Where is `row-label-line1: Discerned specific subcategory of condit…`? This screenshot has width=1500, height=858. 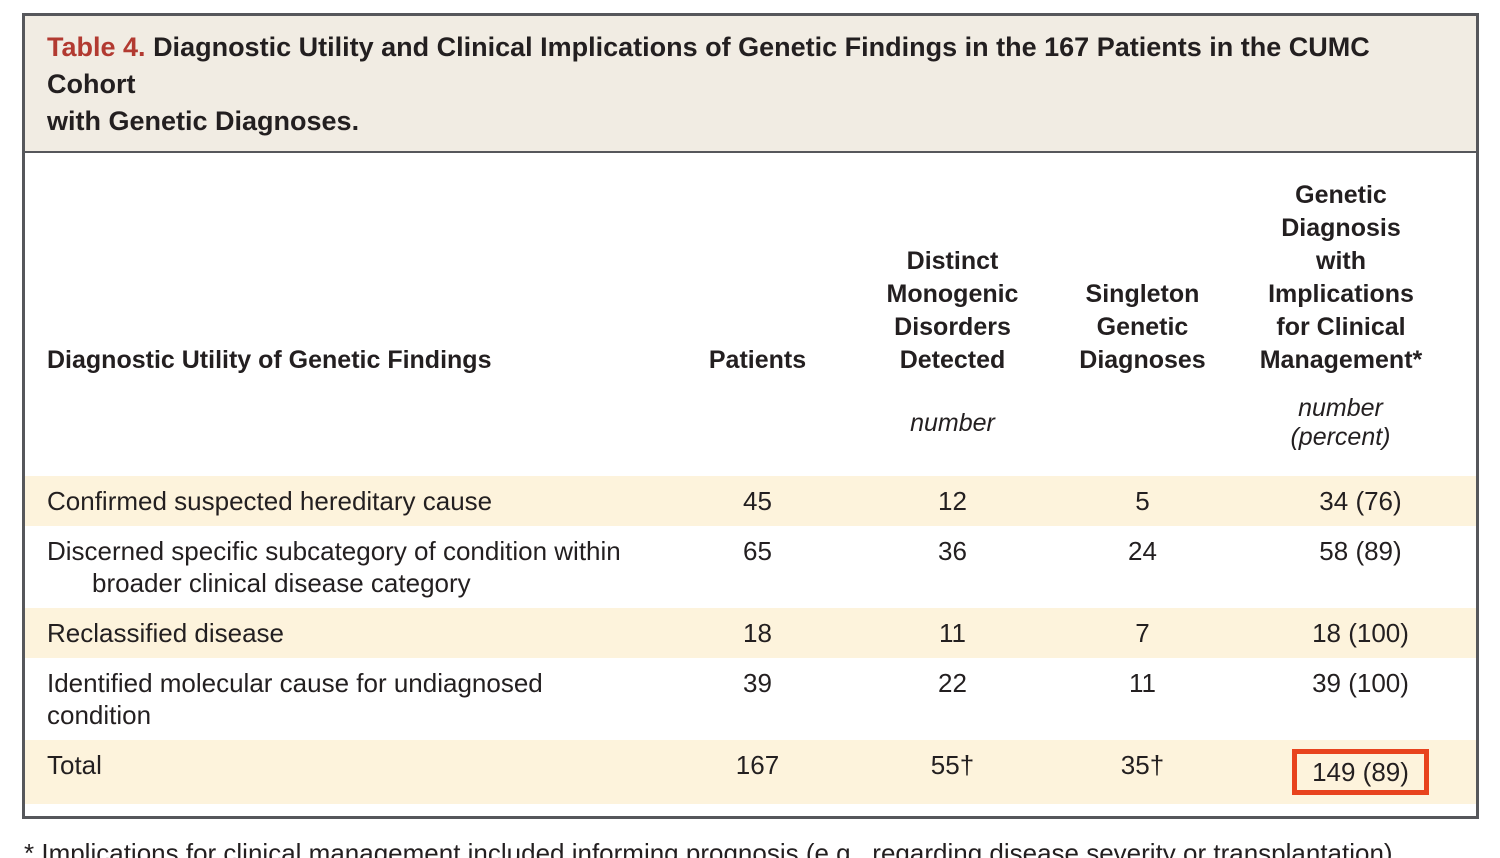
row-label-line1: Discerned specific subcategory of condit… is located at coordinates (334, 551).